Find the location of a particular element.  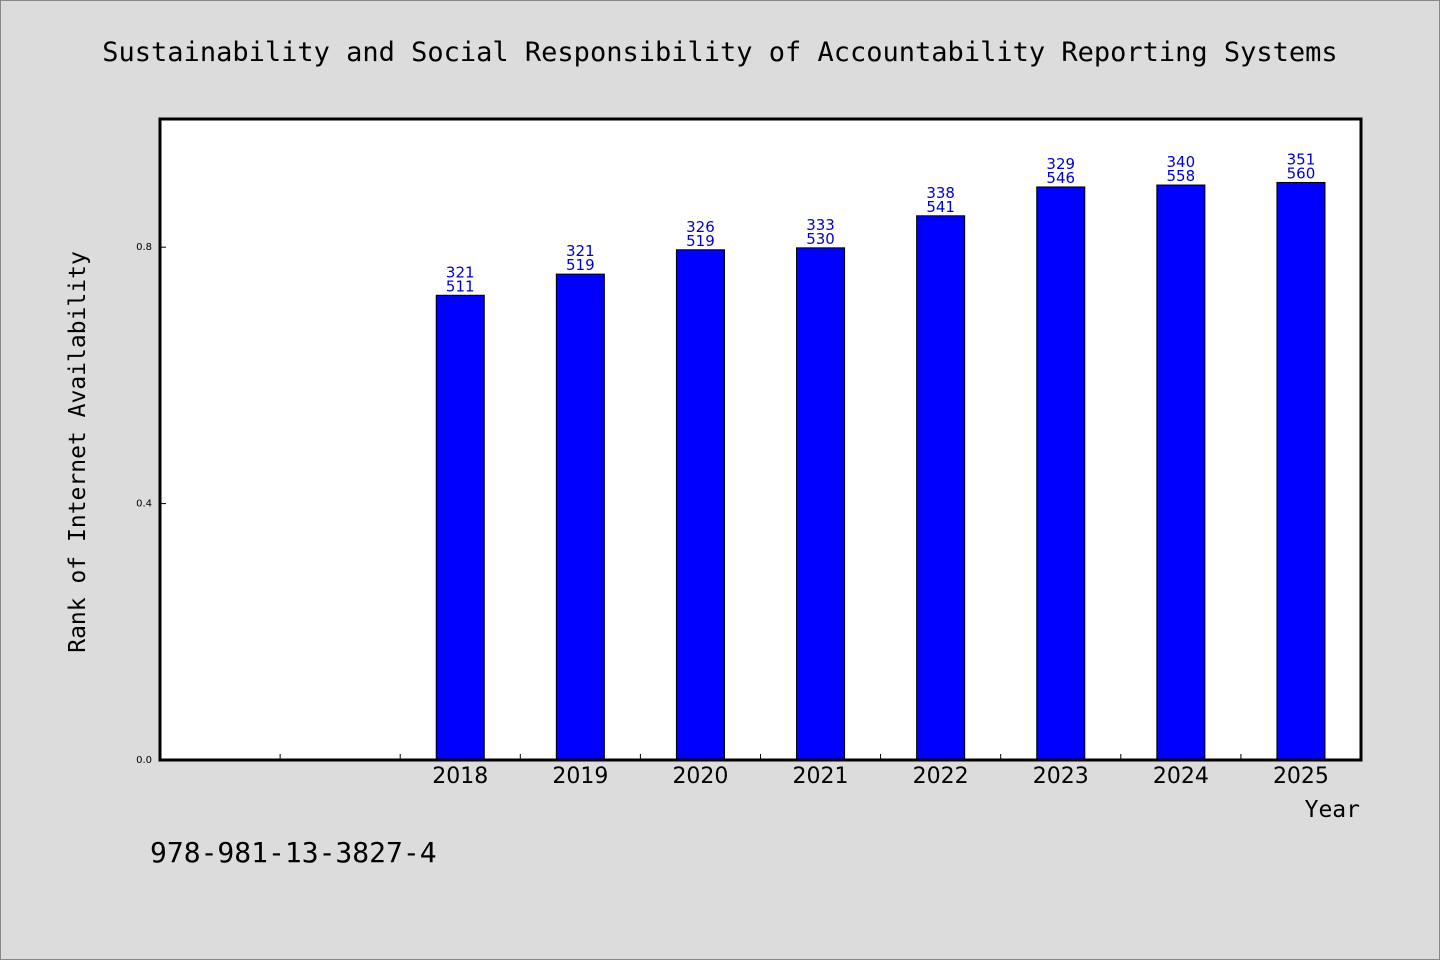

data-label-top: 333 is located at coordinates (820, 225).